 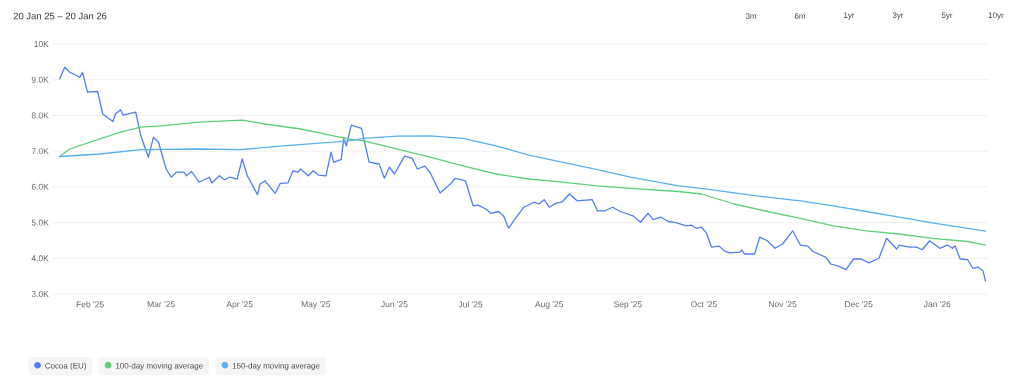 What do you see at coordinates (549, 305) in the screenshot?
I see `x-tick-label: Aug '25` at bounding box center [549, 305].